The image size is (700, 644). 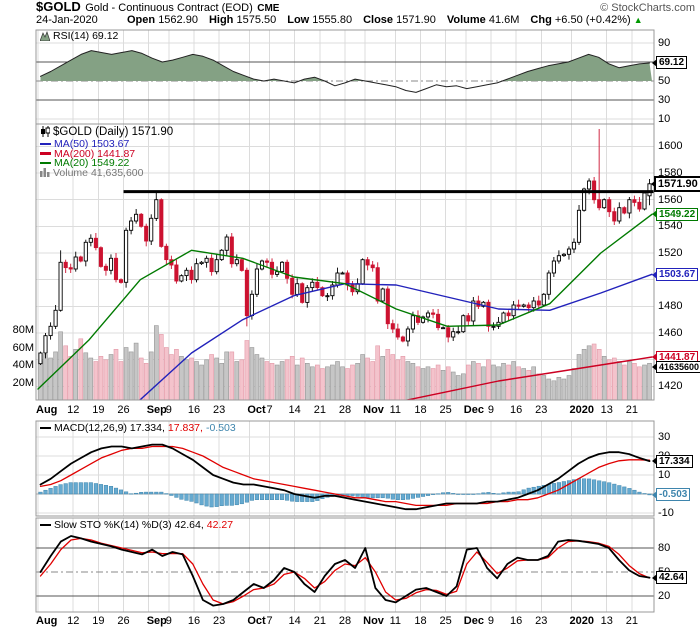 What do you see at coordinates (670, 333) in the screenshot?
I see `price-ytick-label: 1460` at bounding box center [670, 333].